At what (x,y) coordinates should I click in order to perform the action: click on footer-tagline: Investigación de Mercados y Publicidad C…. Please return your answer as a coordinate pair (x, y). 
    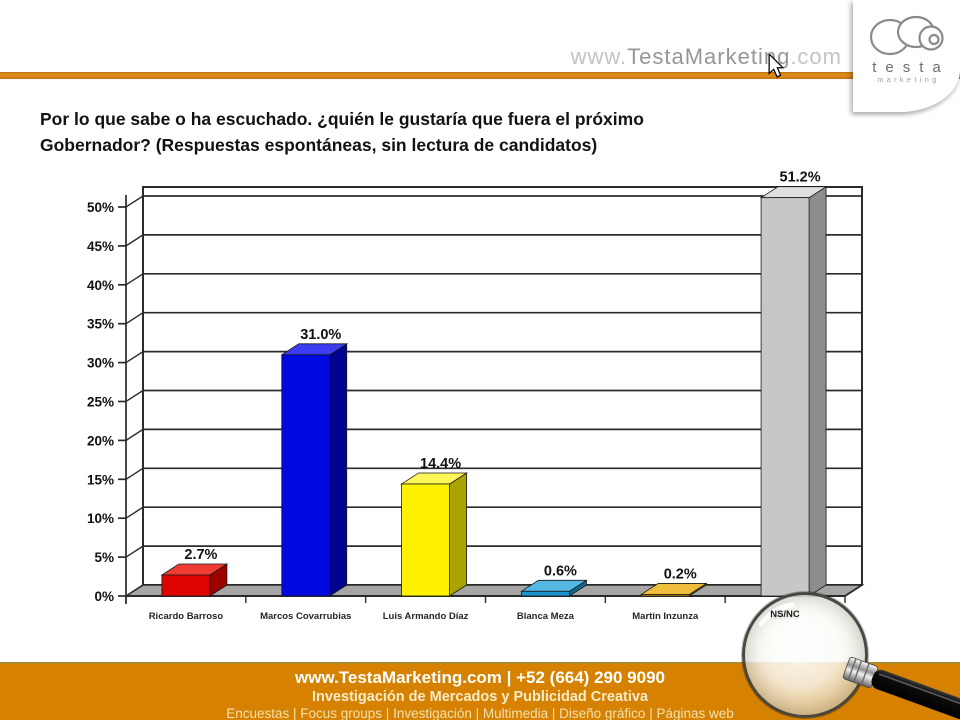
    Looking at the image, I should click on (480, 697).